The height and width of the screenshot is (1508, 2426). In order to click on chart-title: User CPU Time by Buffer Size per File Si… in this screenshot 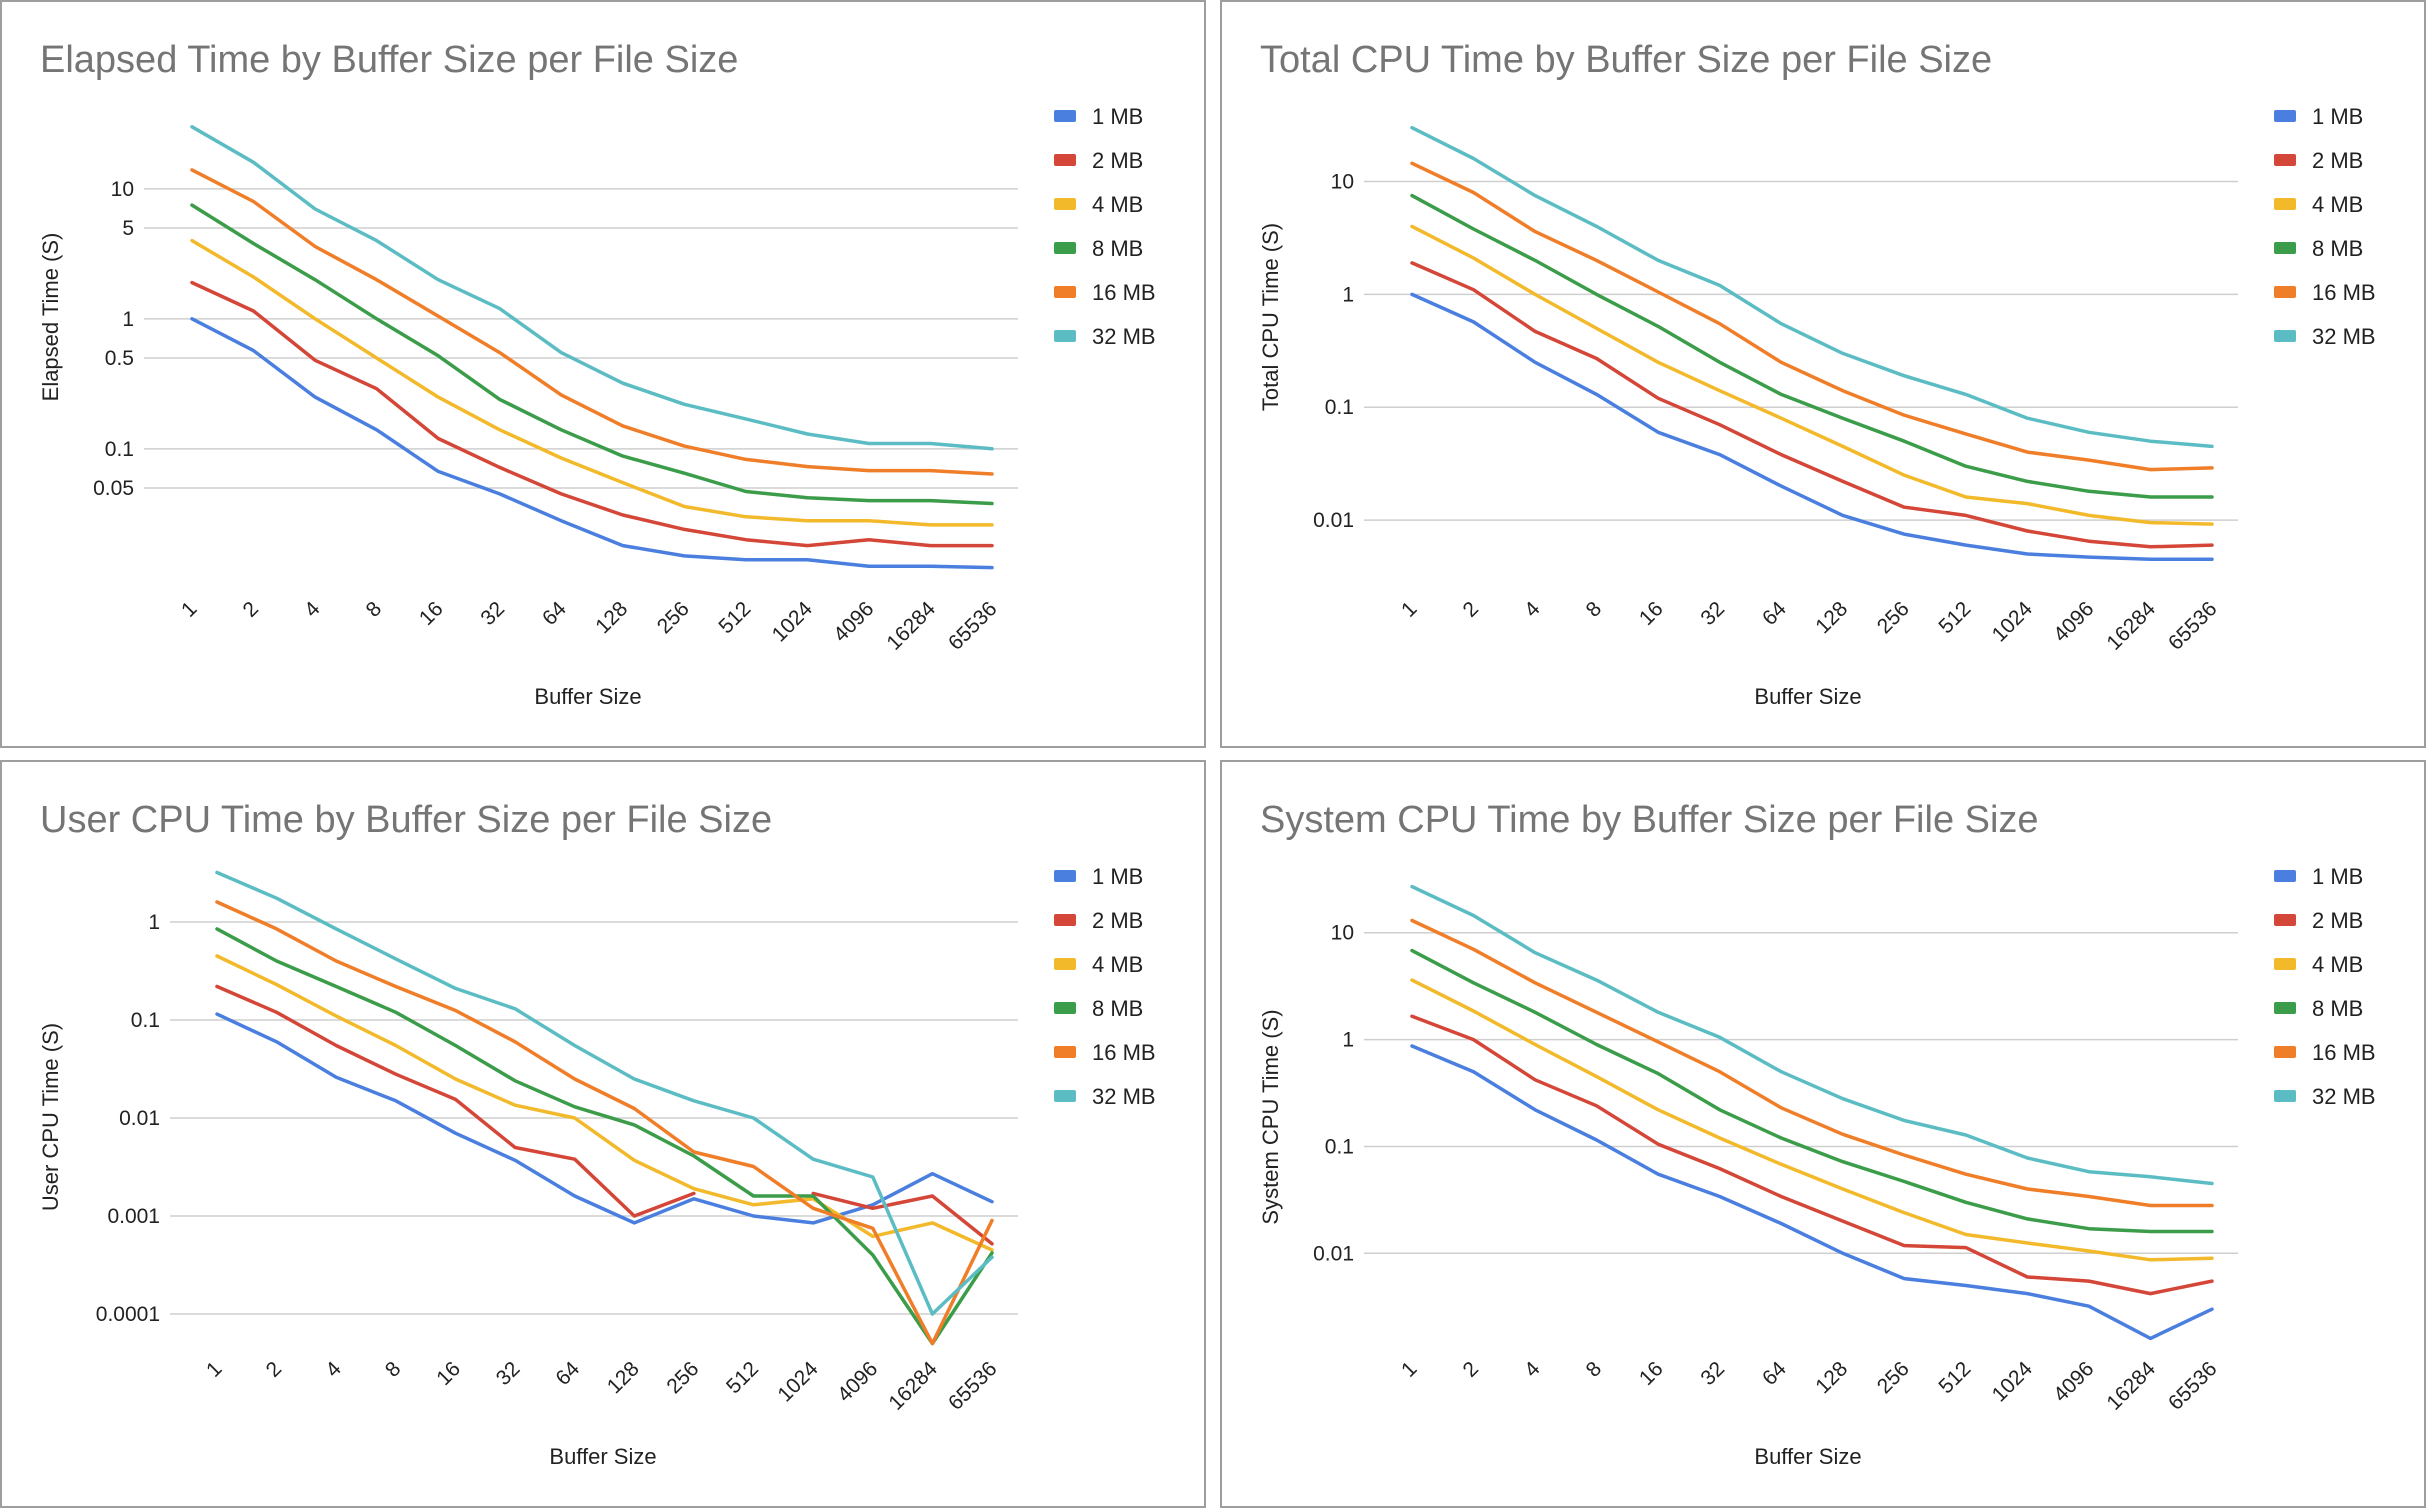, I will do `click(406, 820)`.